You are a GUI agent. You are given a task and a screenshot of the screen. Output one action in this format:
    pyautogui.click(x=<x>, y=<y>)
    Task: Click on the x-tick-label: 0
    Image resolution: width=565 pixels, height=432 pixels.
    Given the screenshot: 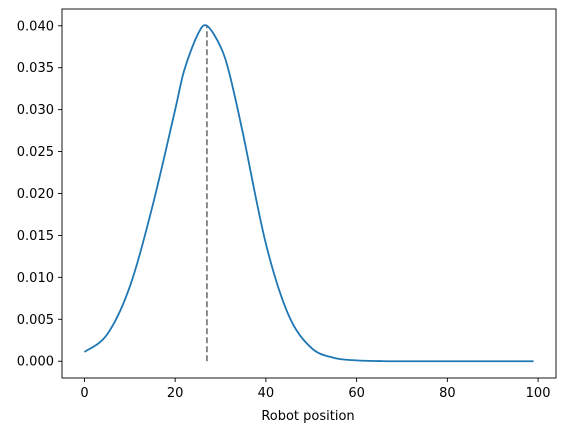 What is the action you would take?
    pyautogui.click(x=84, y=393)
    